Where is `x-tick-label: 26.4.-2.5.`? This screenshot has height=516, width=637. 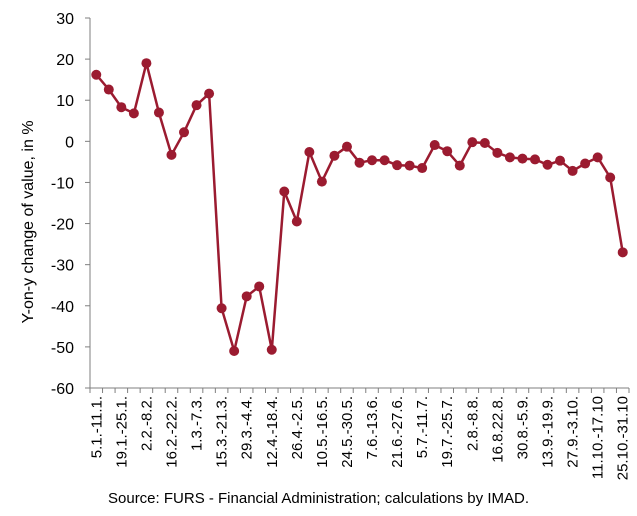
x-tick-label: 26.4.-2.5. is located at coordinates (297, 427).